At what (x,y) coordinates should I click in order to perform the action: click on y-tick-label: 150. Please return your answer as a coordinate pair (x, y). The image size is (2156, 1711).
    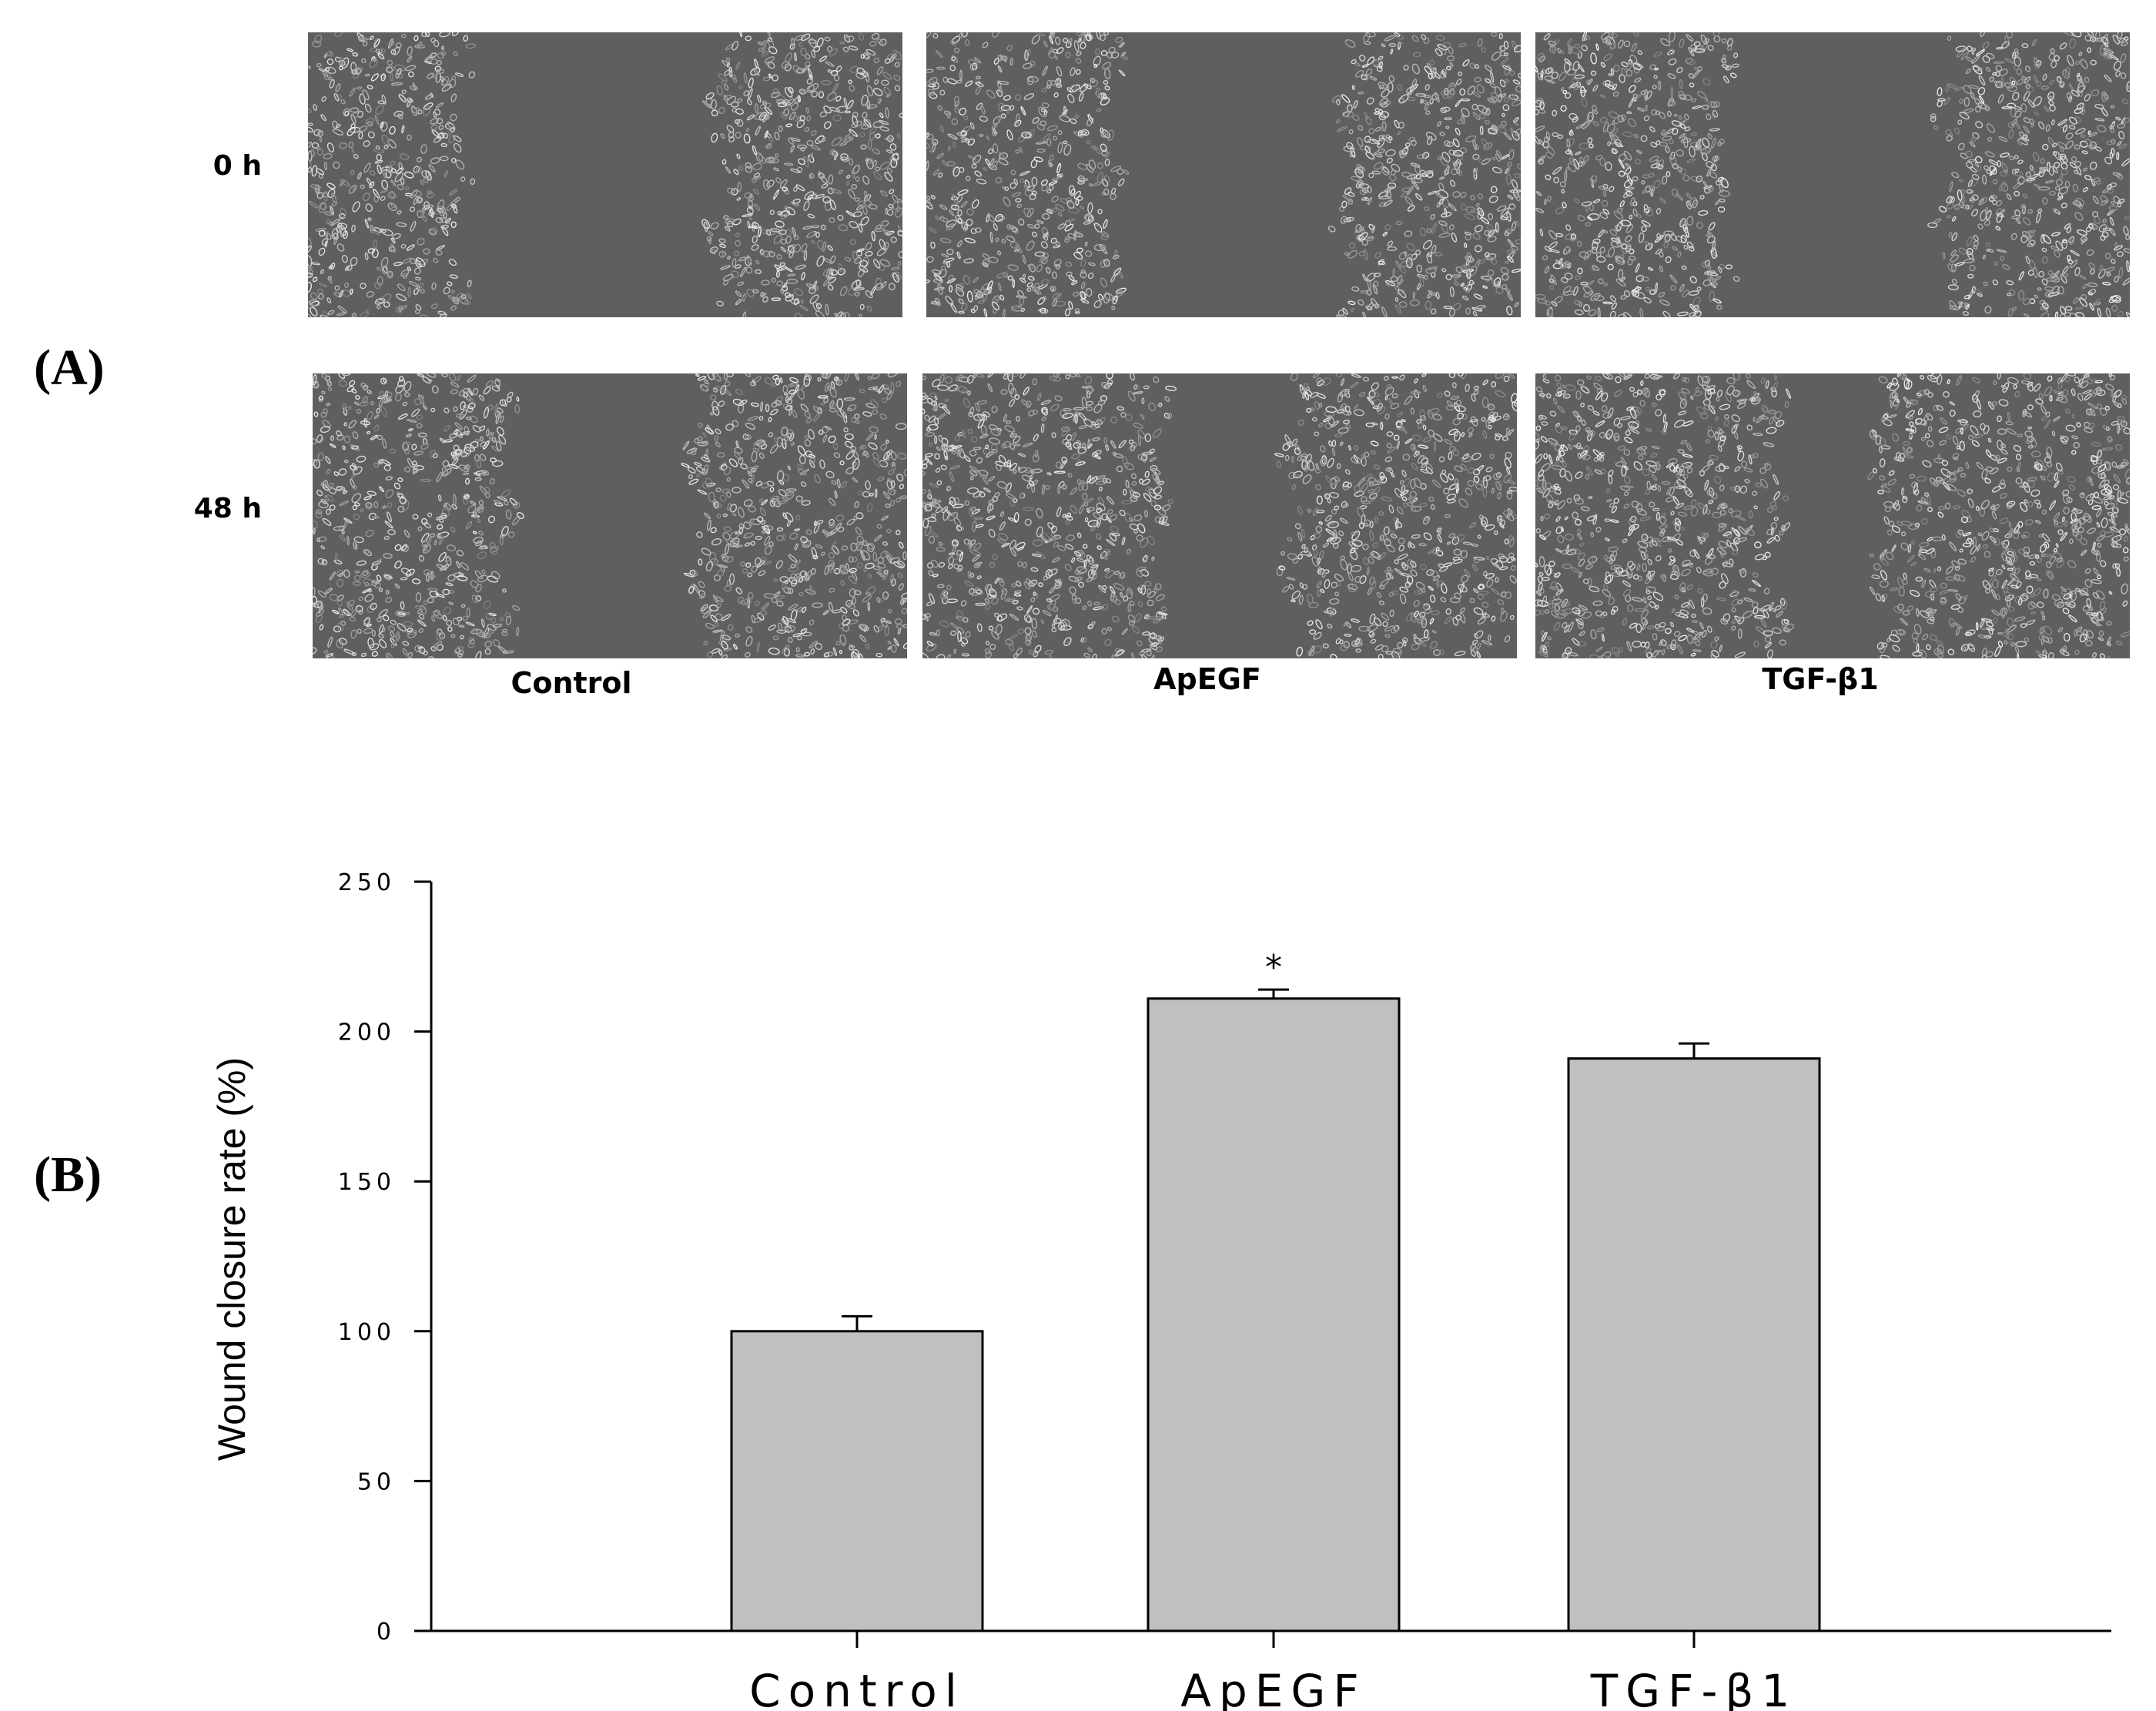
    Looking at the image, I should click on (367, 1183).